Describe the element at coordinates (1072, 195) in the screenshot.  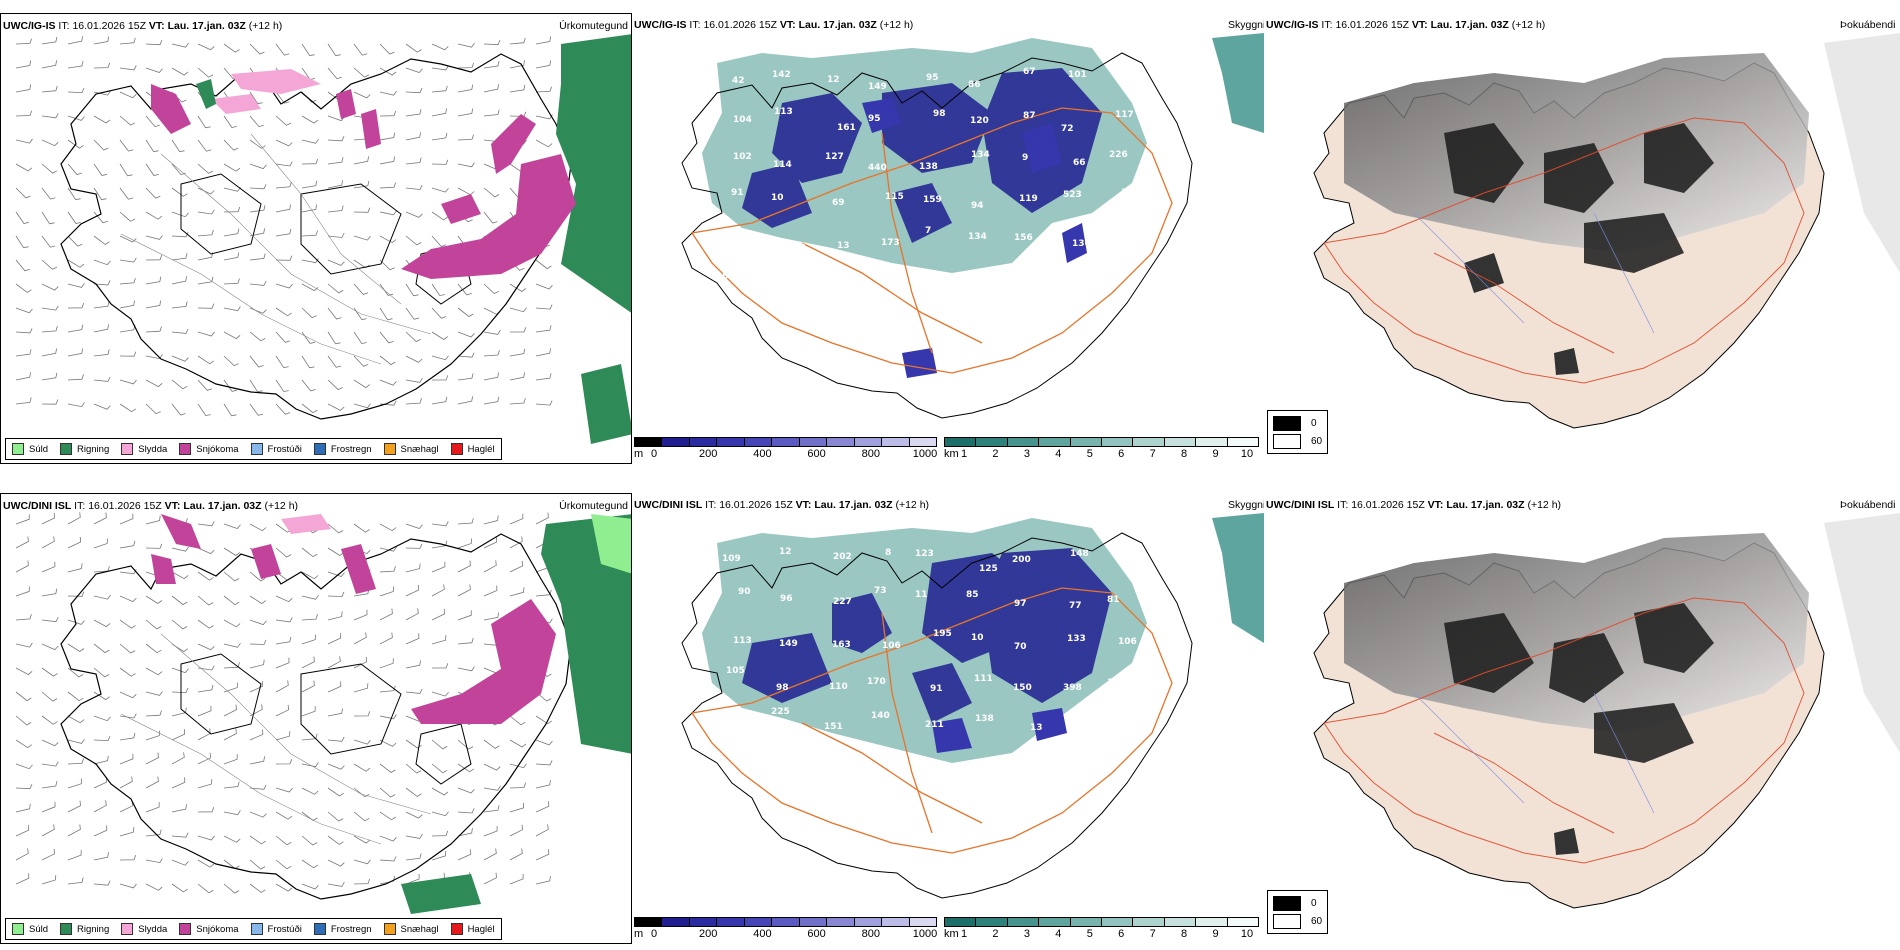
I see `visibility-label: 523` at that location.